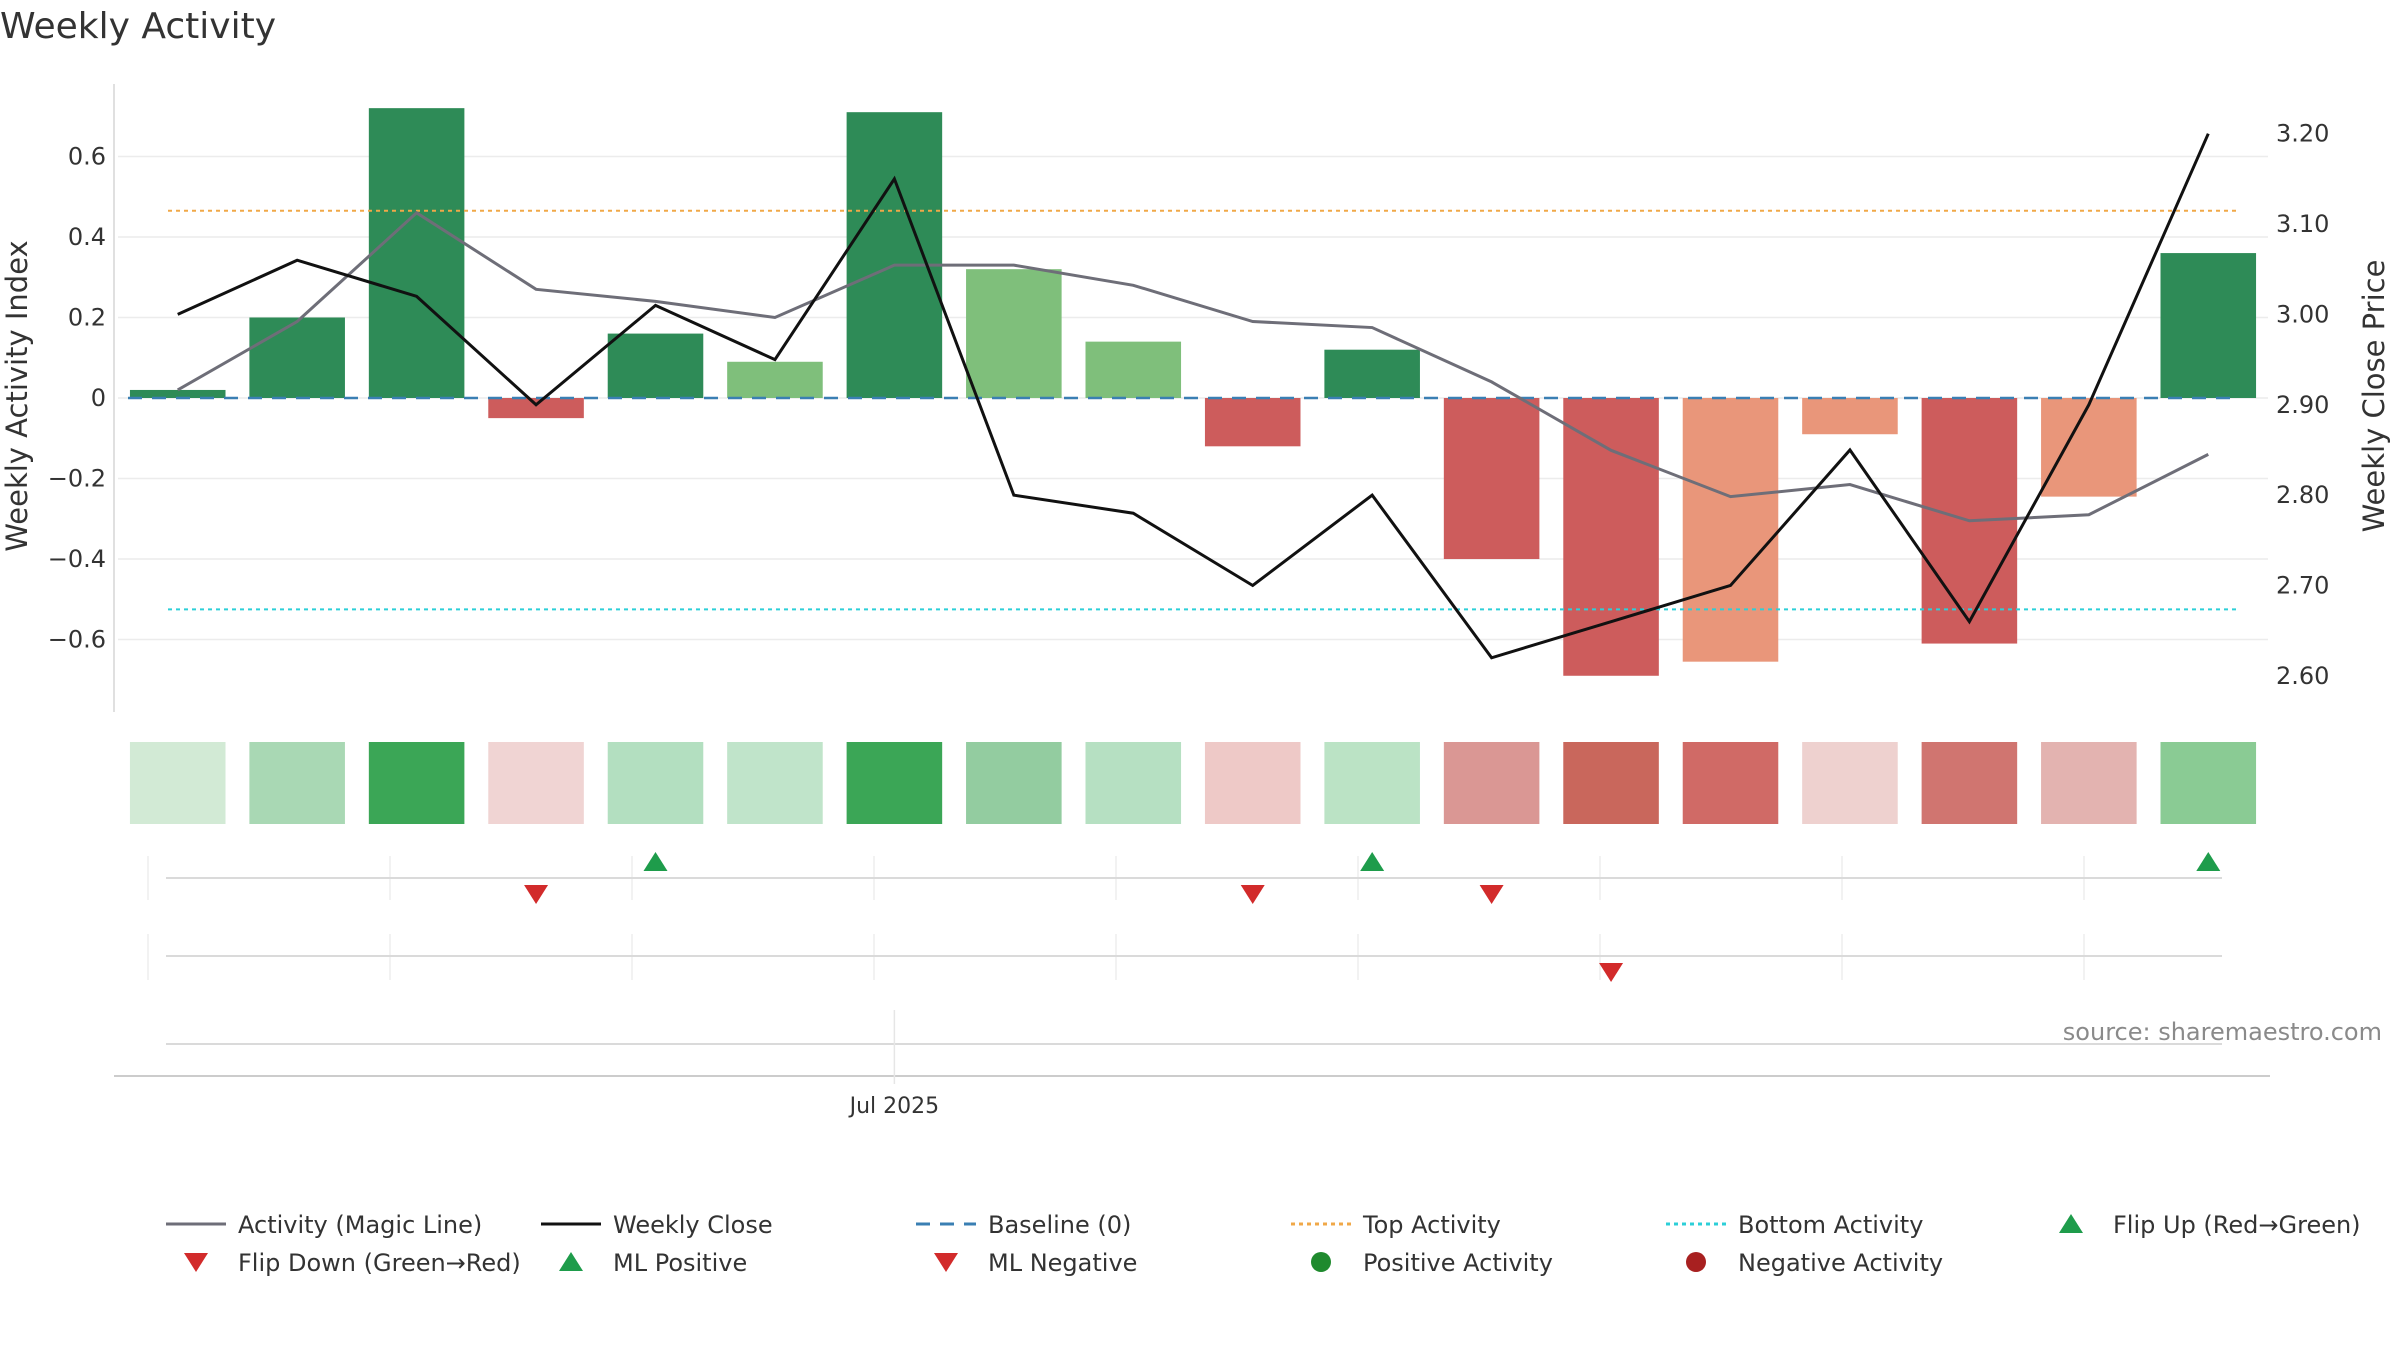 This screenshot has width=2400, height=1350. What do you see at coordinates (138, 26) in the screenshot?
I see `chart-title: Weekly Activity` at bounding box center [138, 26].